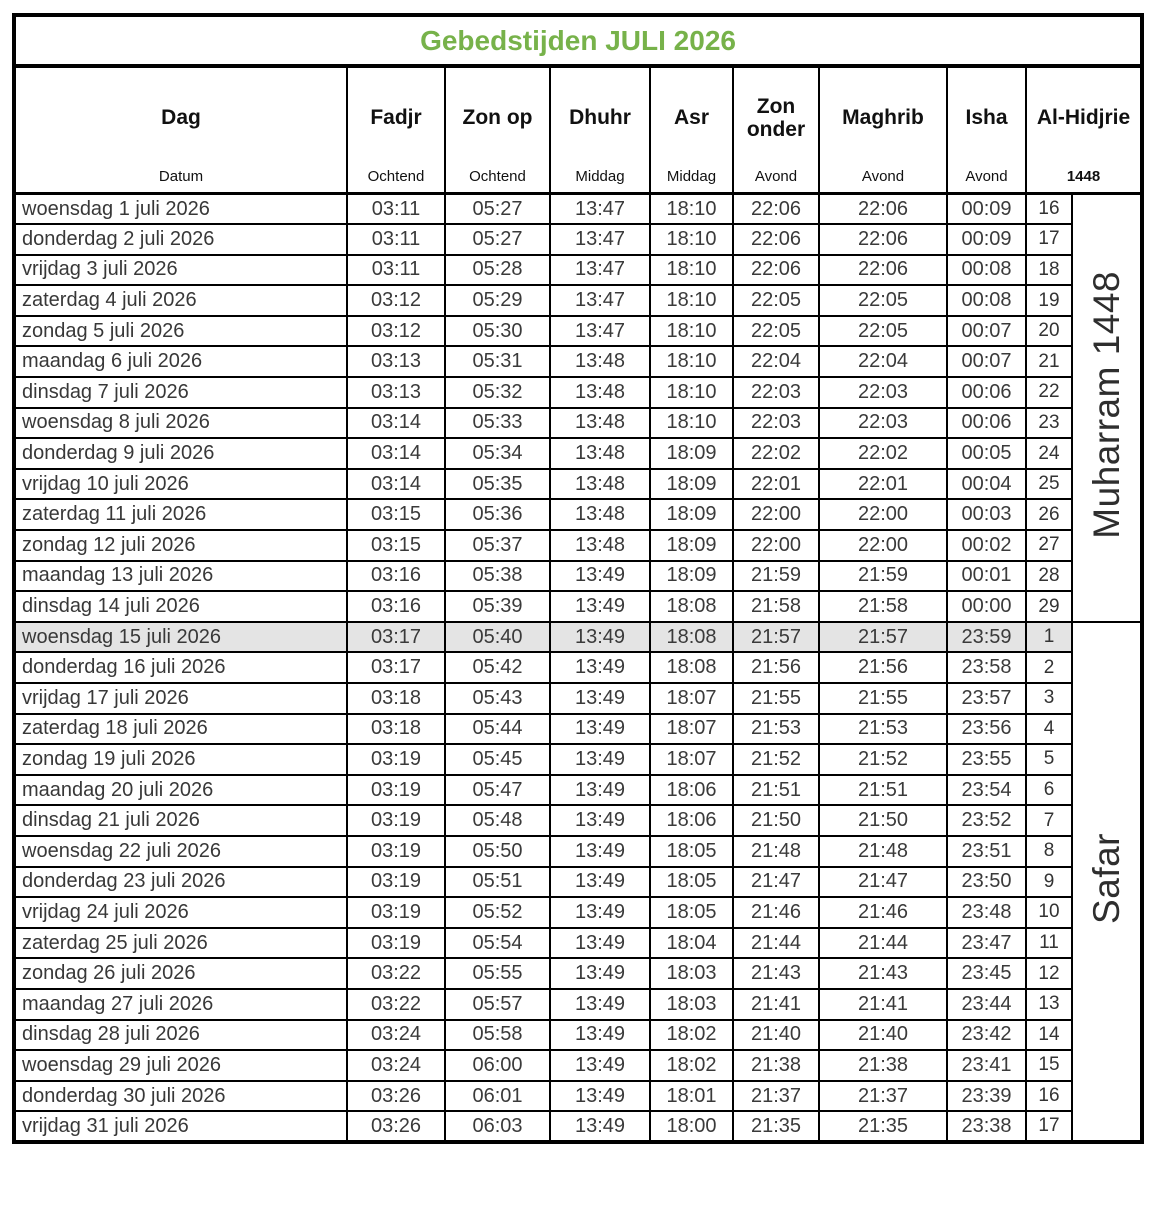  Describe the element at coordinates (986, 1065) in the screenshot. I see `isha-time: 23:41` at that location.